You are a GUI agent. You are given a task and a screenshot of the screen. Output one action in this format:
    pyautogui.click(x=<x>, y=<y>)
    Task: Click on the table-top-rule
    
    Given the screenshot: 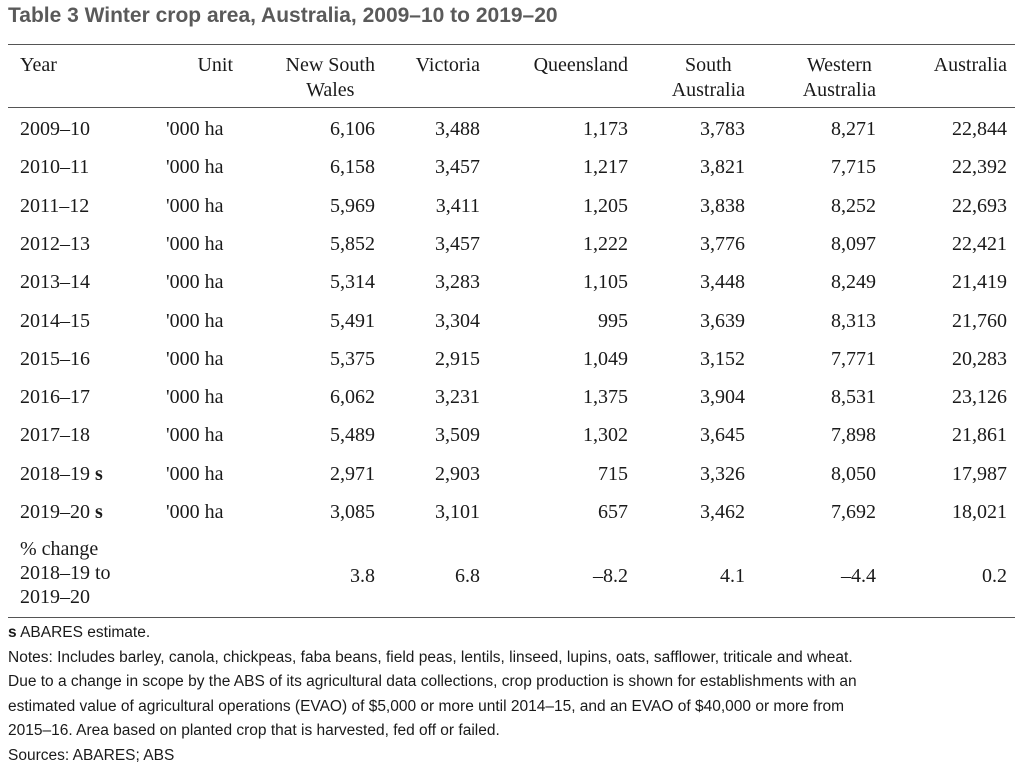 What is the action you would take?
    pyautogui.click(x=511, y=44)
    